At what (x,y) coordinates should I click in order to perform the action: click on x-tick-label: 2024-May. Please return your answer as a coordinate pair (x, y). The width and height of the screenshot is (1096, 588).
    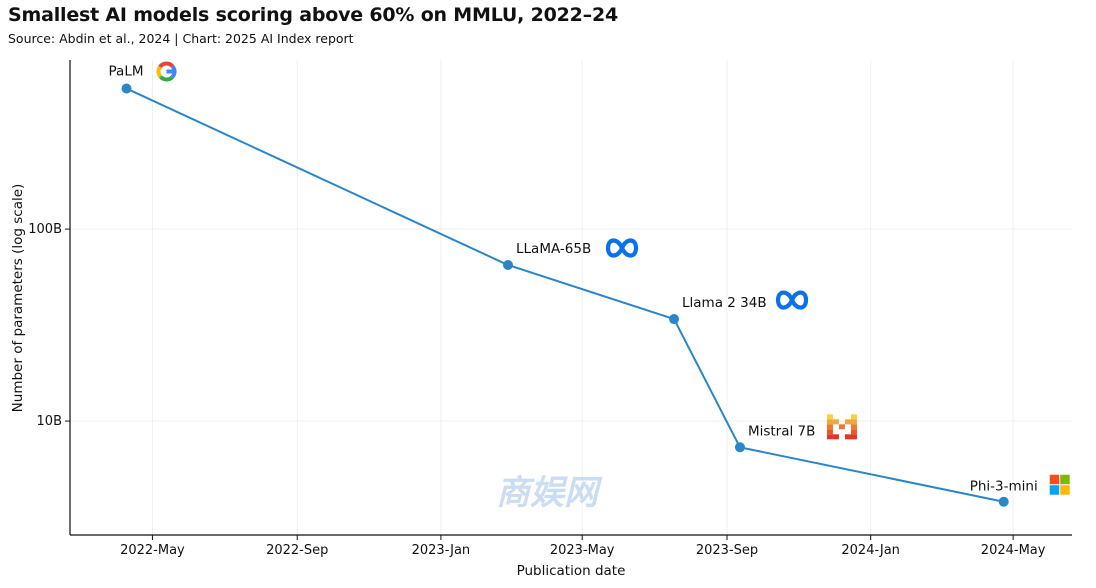
    Looking at the image, I should click on (1013, 550).